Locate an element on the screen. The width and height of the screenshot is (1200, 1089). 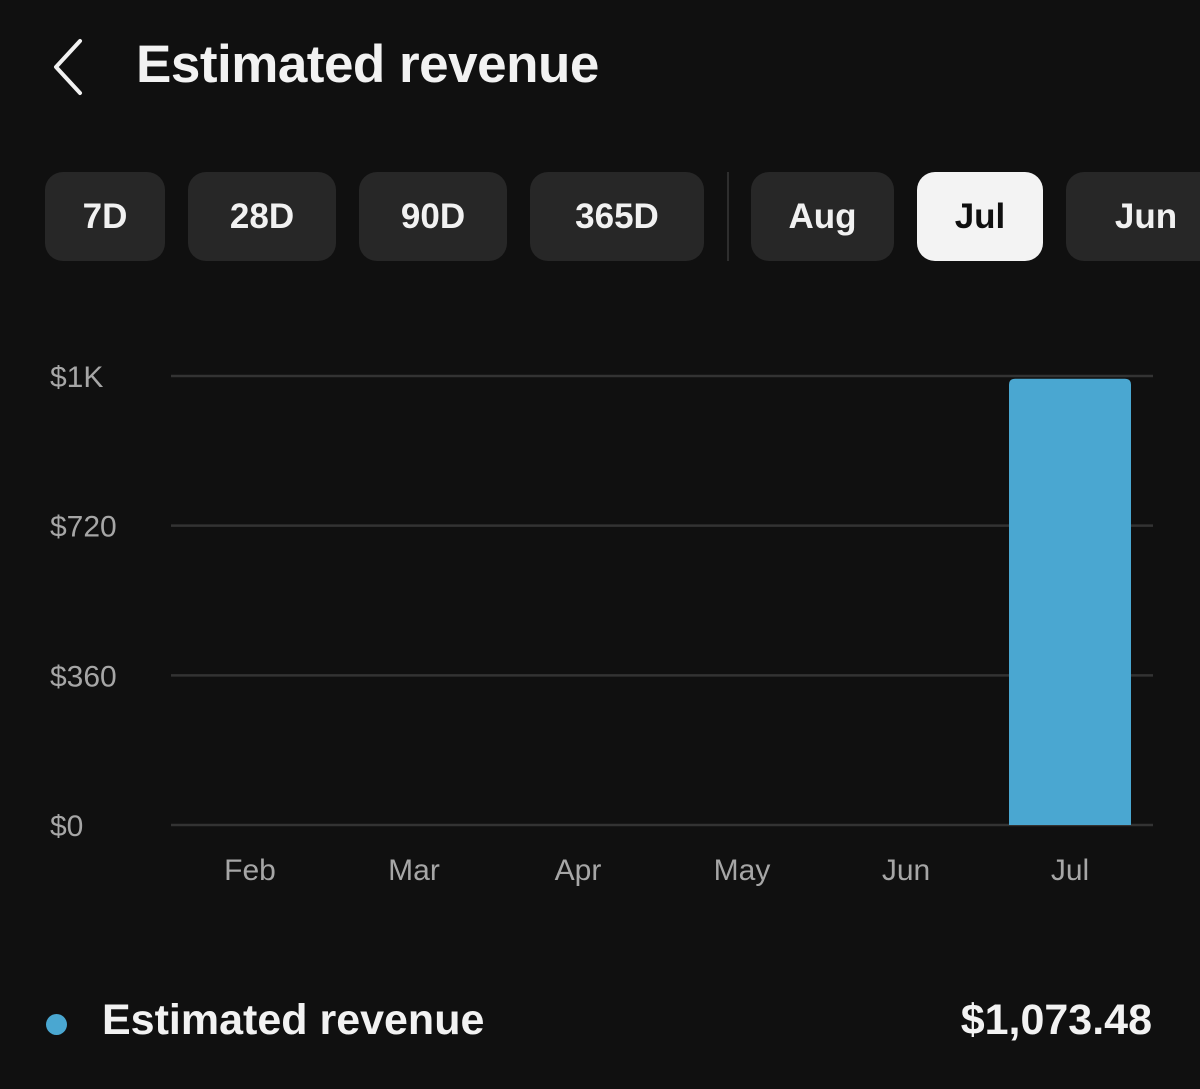
x-tick-label: Mar is located at coordinates (414, 870).